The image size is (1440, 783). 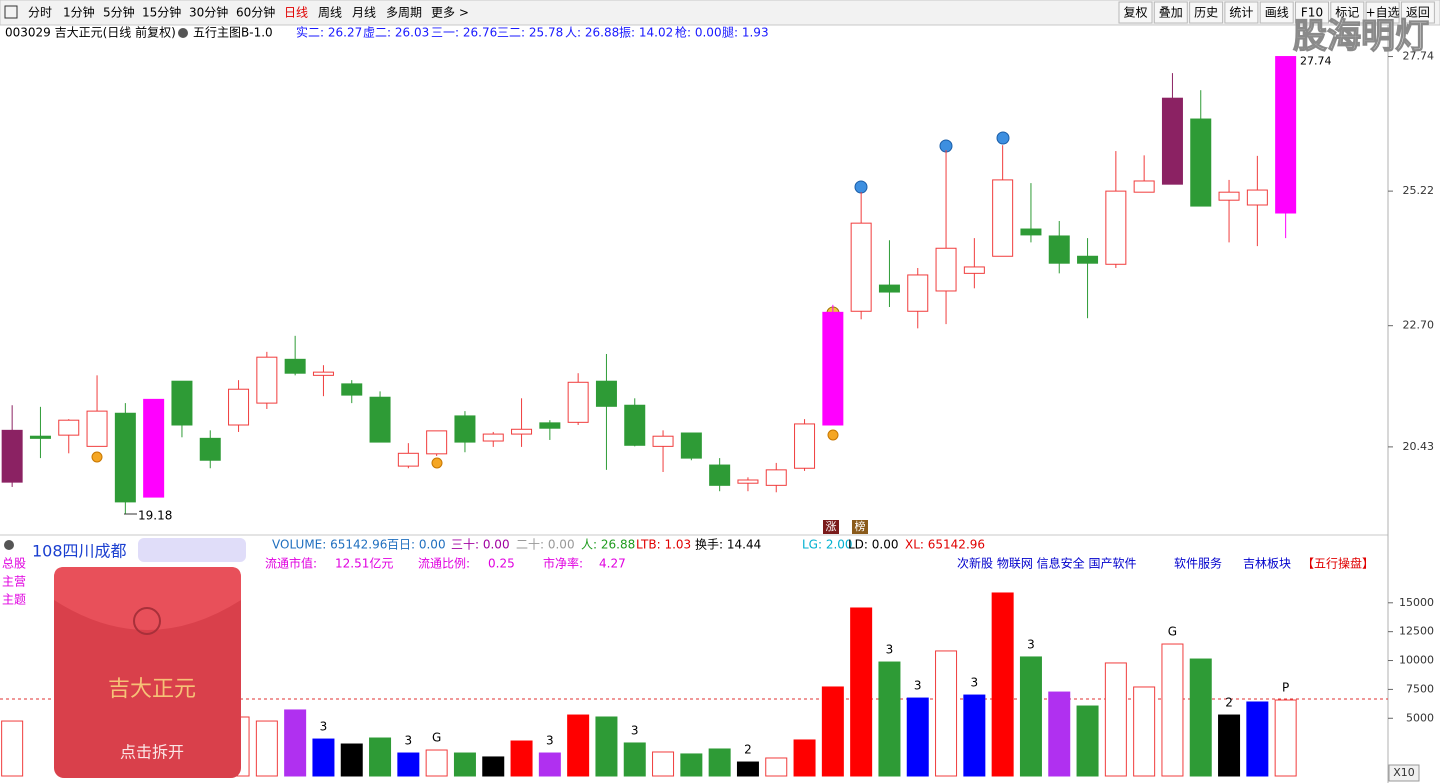 I want to click on zoom-label: X10, so click(x=1404, y=772).